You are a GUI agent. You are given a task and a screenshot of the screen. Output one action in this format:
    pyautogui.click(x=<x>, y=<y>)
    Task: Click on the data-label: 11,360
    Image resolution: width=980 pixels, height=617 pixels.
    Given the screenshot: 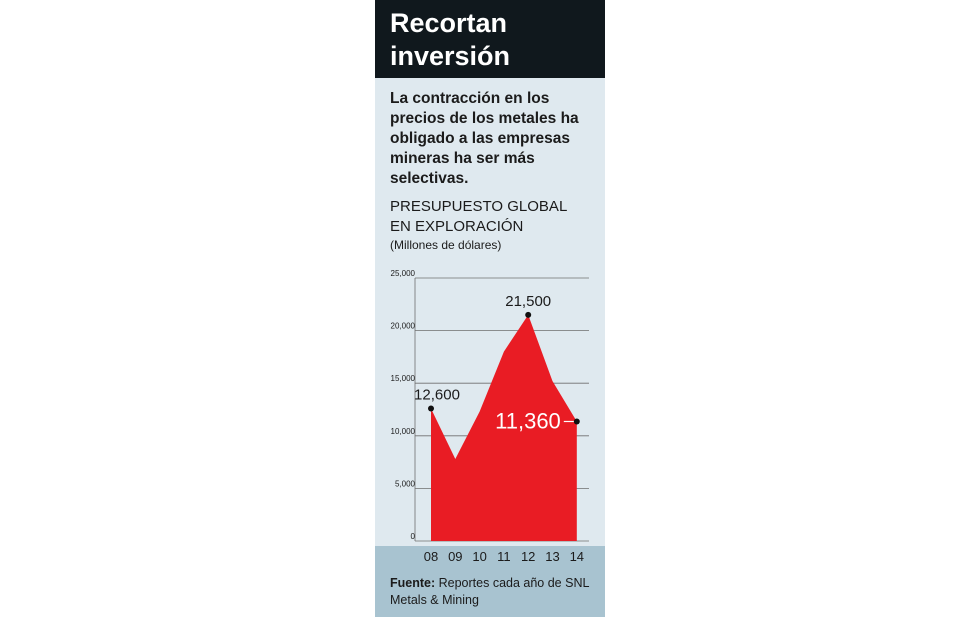 What is the action you would take?
    pyautogui.click(x=528, y=420)
    